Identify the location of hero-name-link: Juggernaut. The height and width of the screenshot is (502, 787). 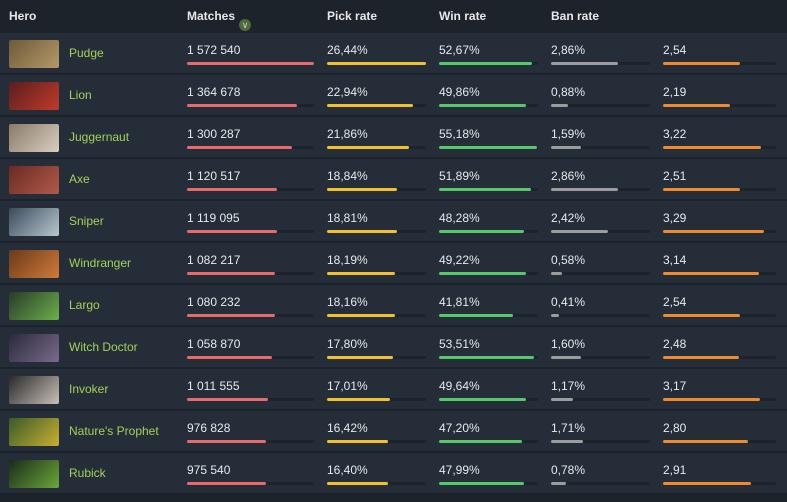
(99, 137).